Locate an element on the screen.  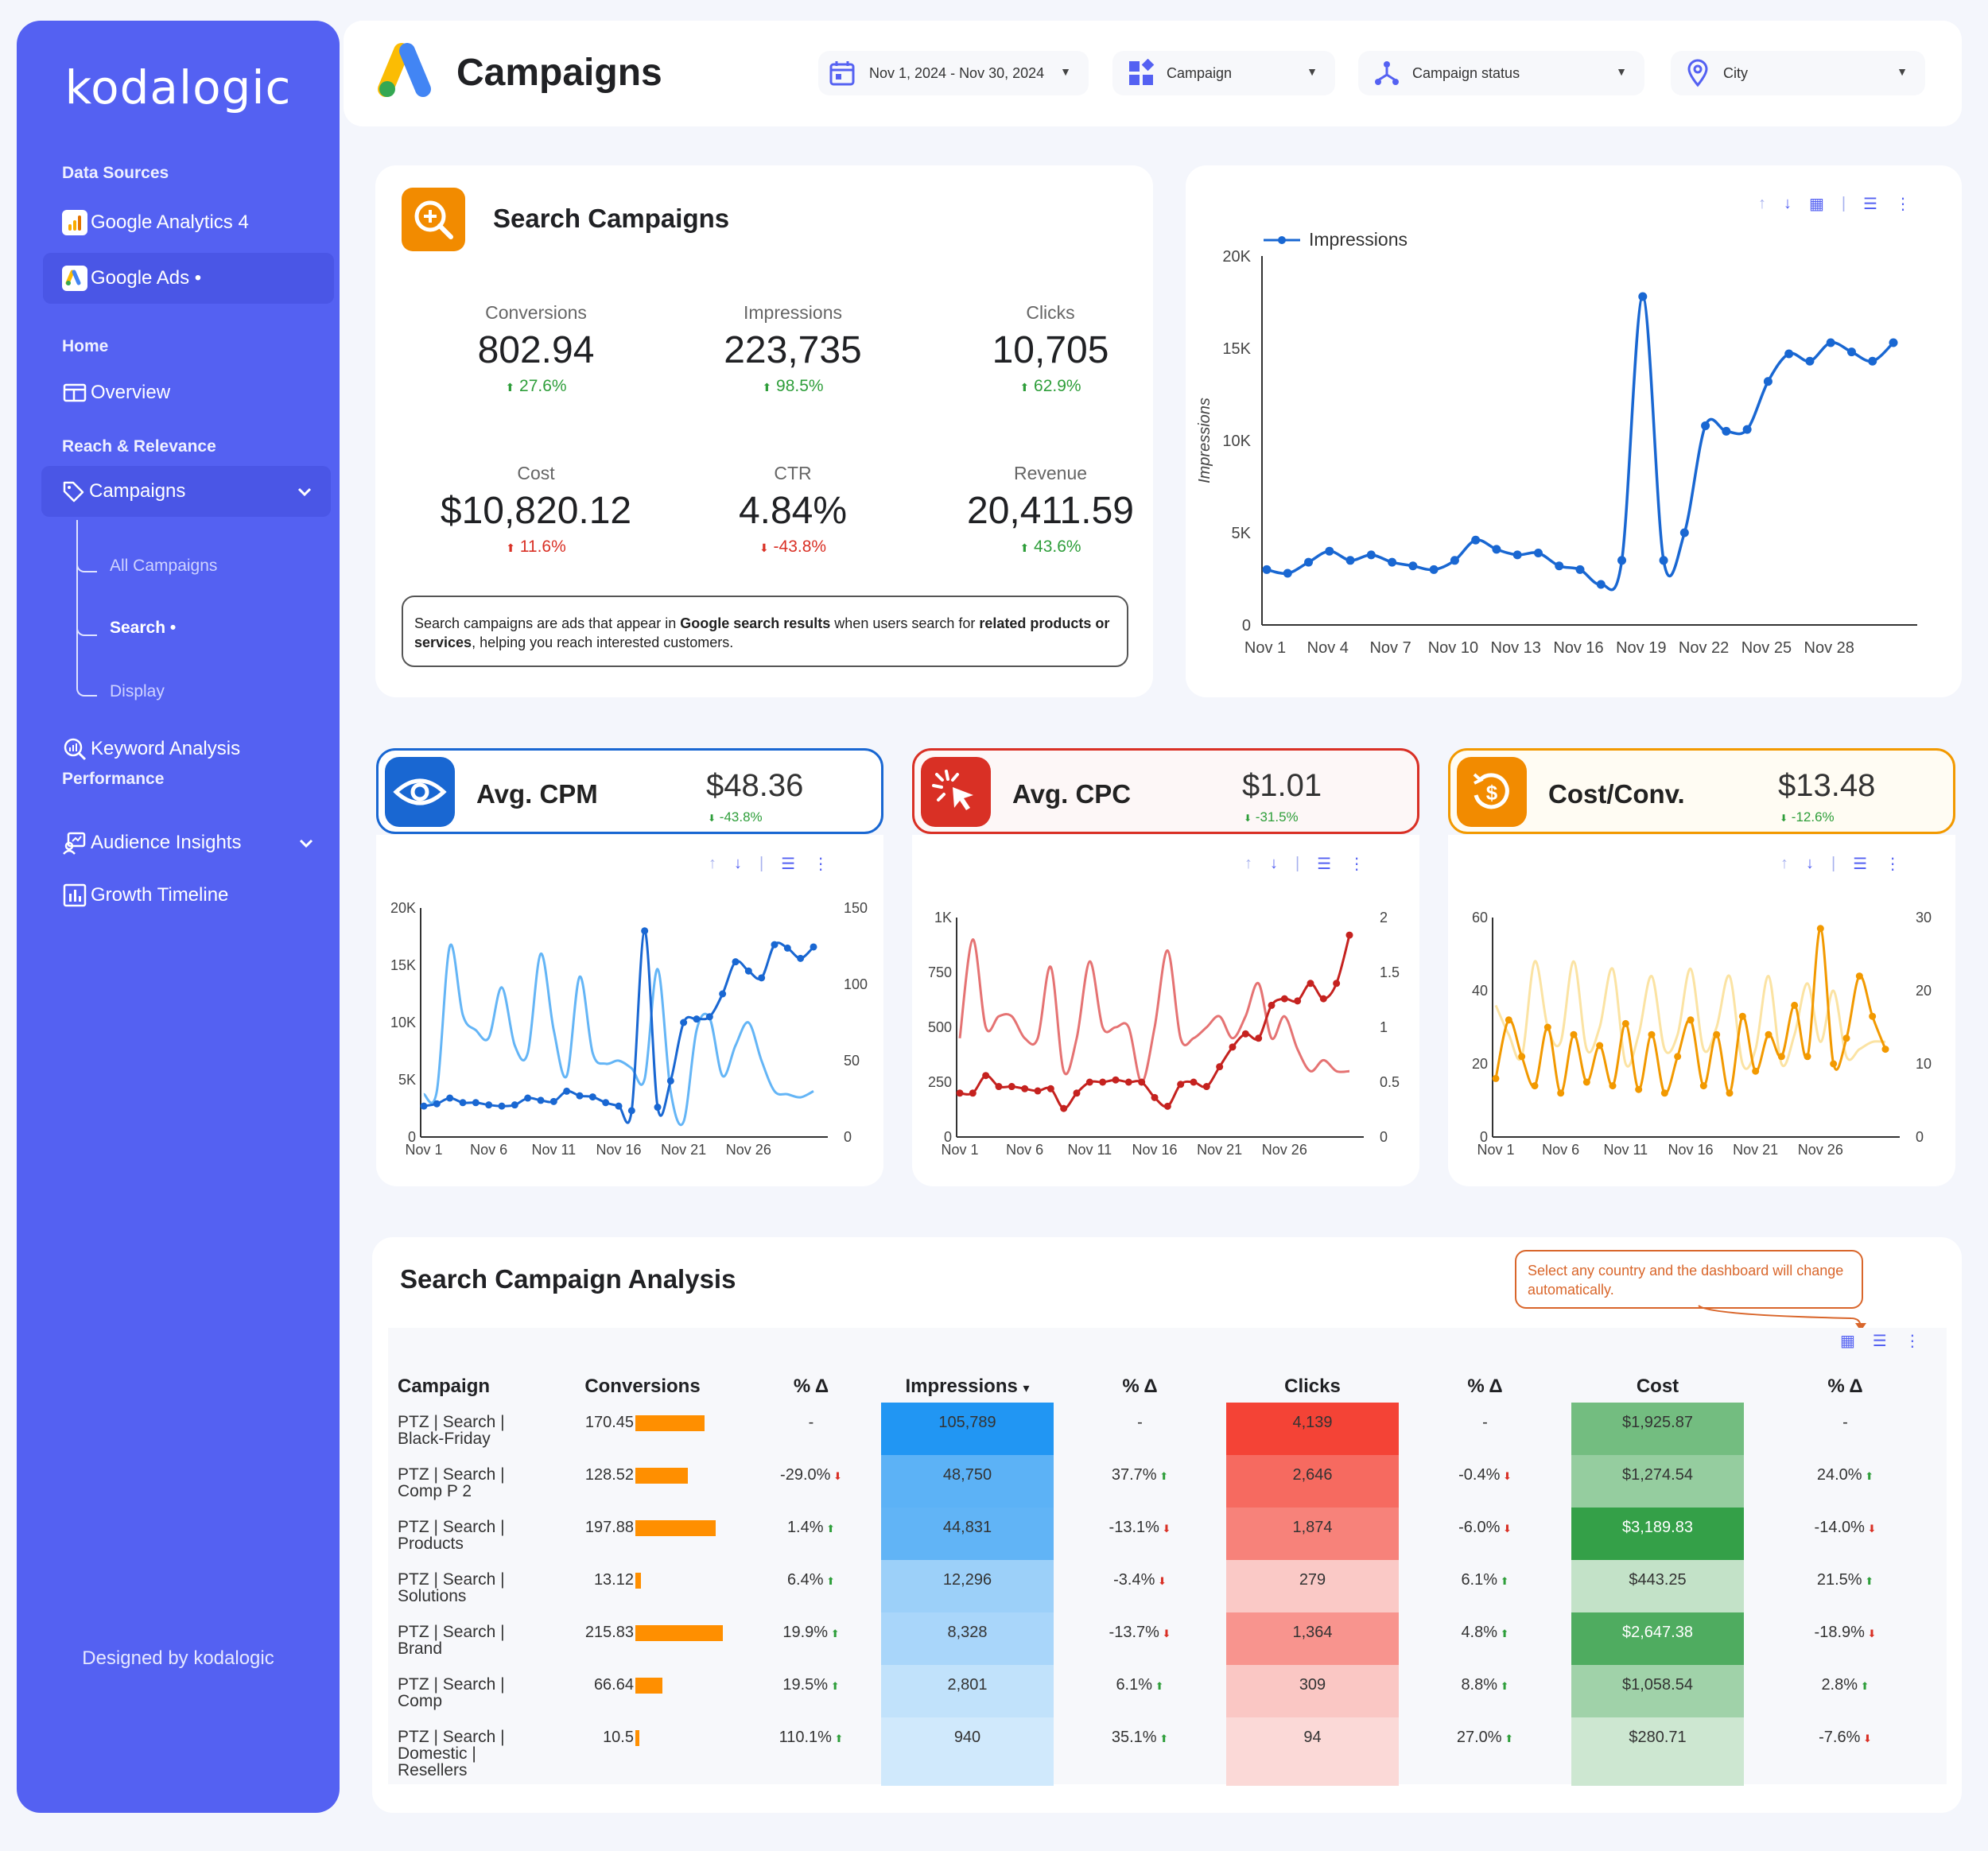
sidebar-item-display: Display is located at coordinates (137, 691).